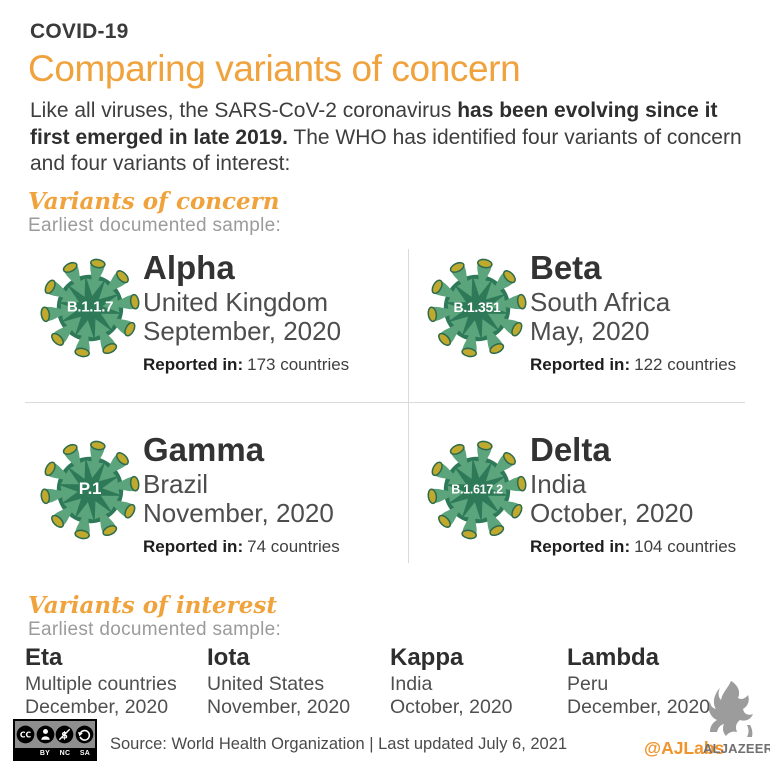 The image size is (770, 770). What do you see at coordinates (152, 605) in the screenshot?
I see `voi-heading: Variants of interest` at bounding box center [152, 605].